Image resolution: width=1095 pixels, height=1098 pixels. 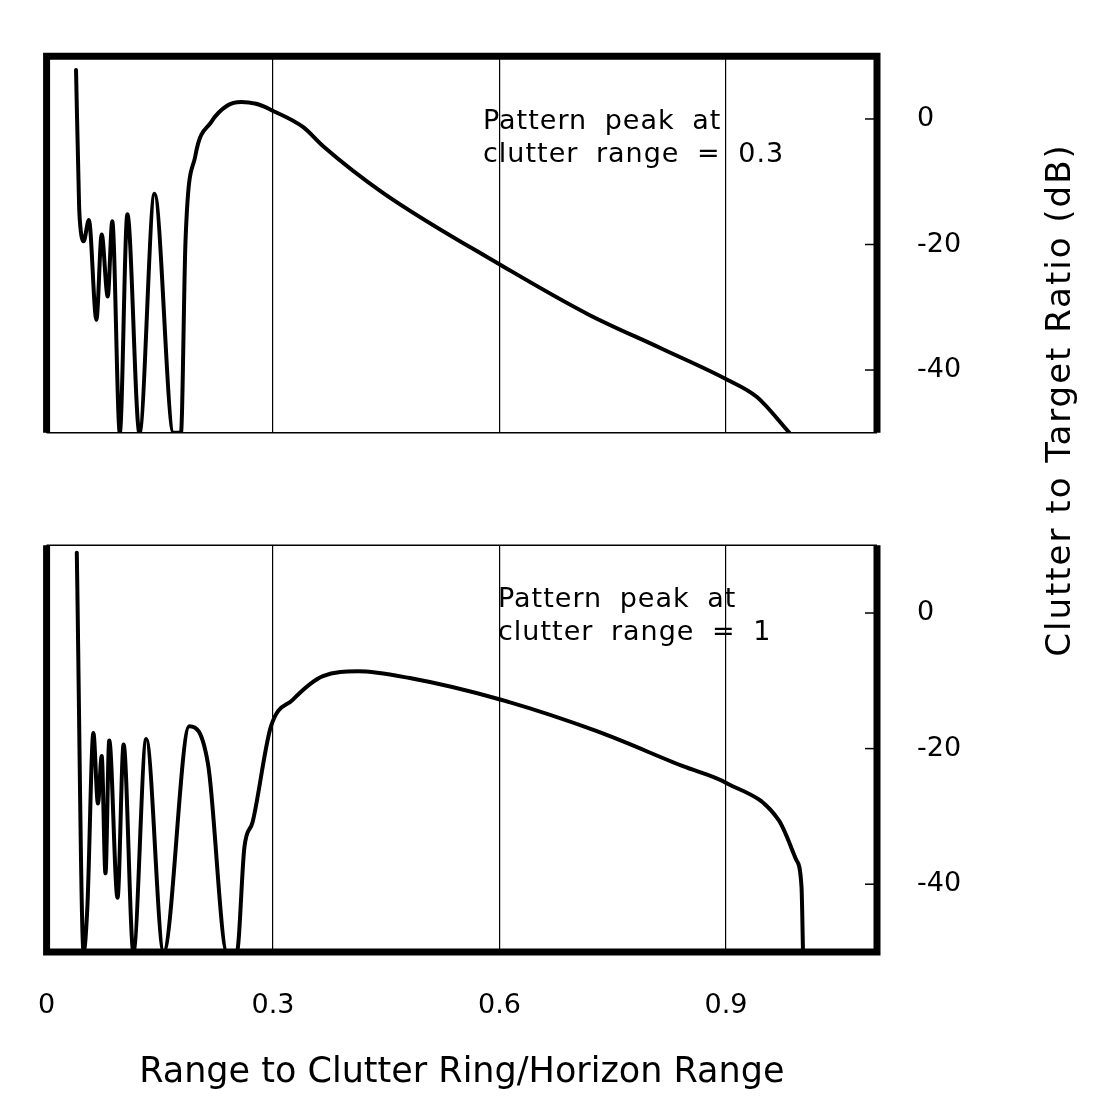 I want to click on x-tick-label: 0.3, so click(x=273, y=1004).